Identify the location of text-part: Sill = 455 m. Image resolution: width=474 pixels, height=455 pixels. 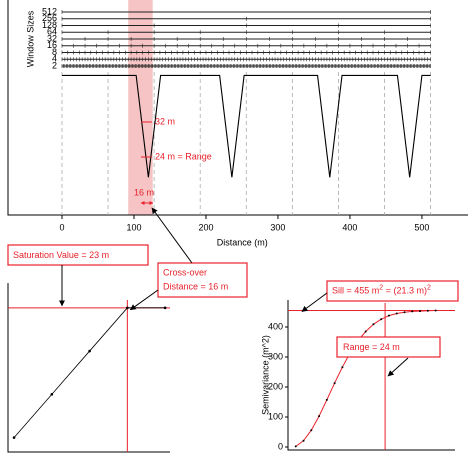
(355, 291).